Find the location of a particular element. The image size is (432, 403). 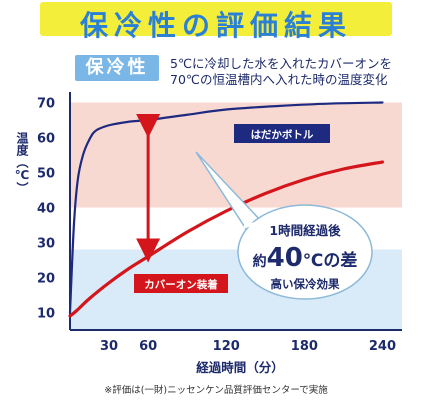

footnote: ※評価は(一財)ニッセンケン品質評価センターで実施 is located at coordinates (216, 390).